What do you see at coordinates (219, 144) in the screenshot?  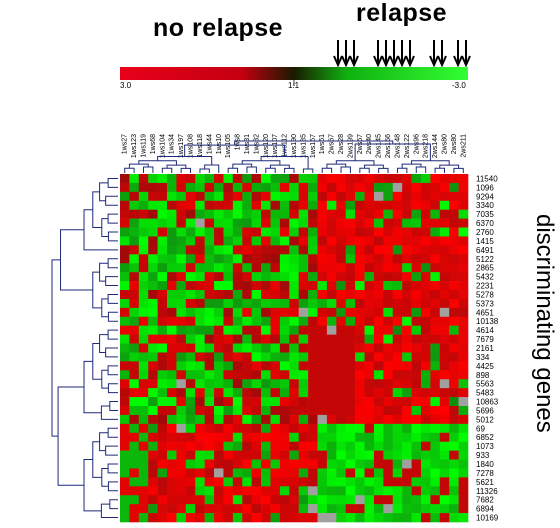 I see `sample-label: 1ws10` at bounding box center [219, 144].